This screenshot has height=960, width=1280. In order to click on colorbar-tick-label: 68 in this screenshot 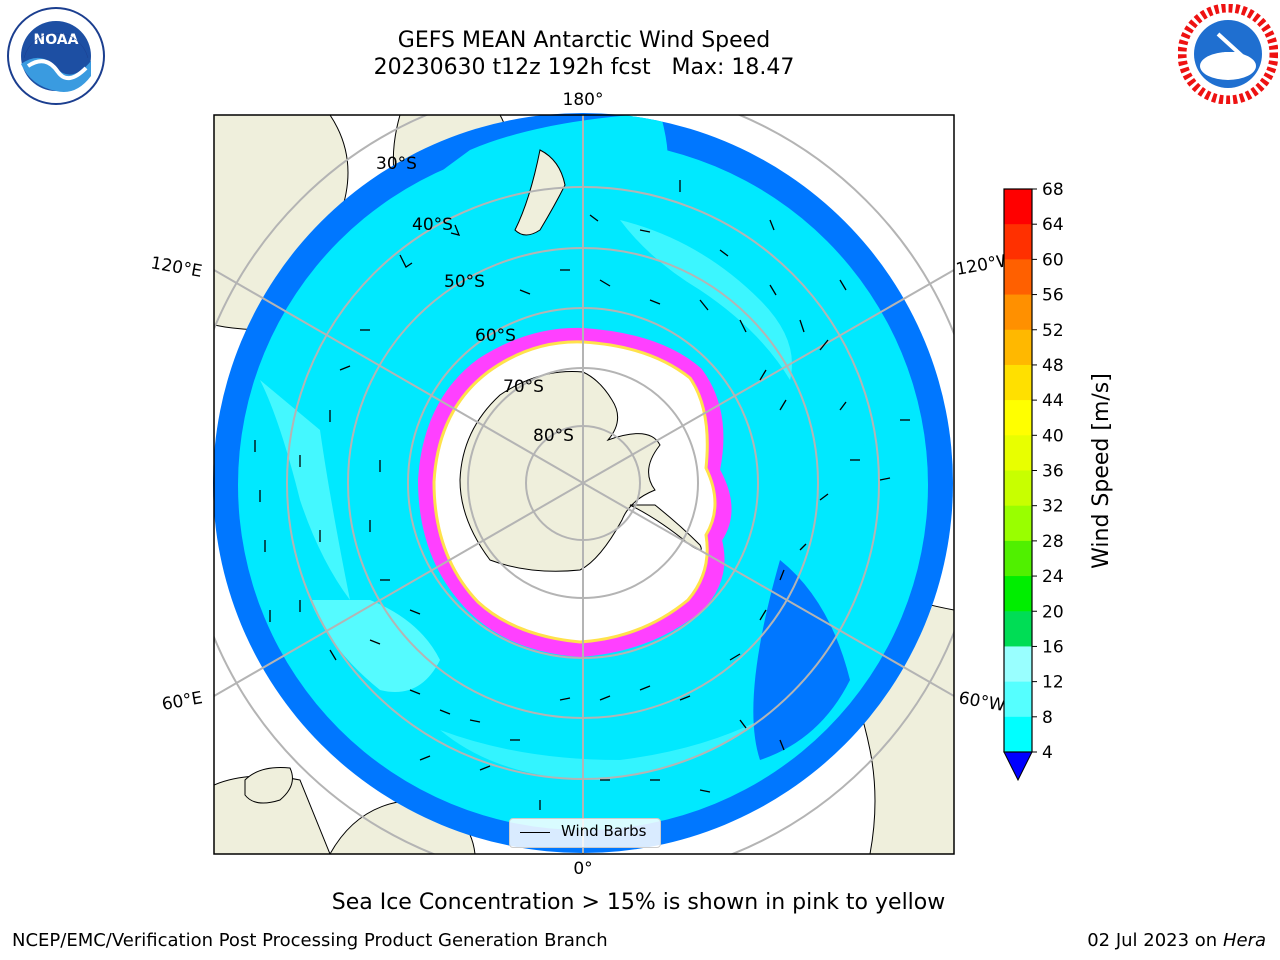, I will do `click(1053, 190)`.